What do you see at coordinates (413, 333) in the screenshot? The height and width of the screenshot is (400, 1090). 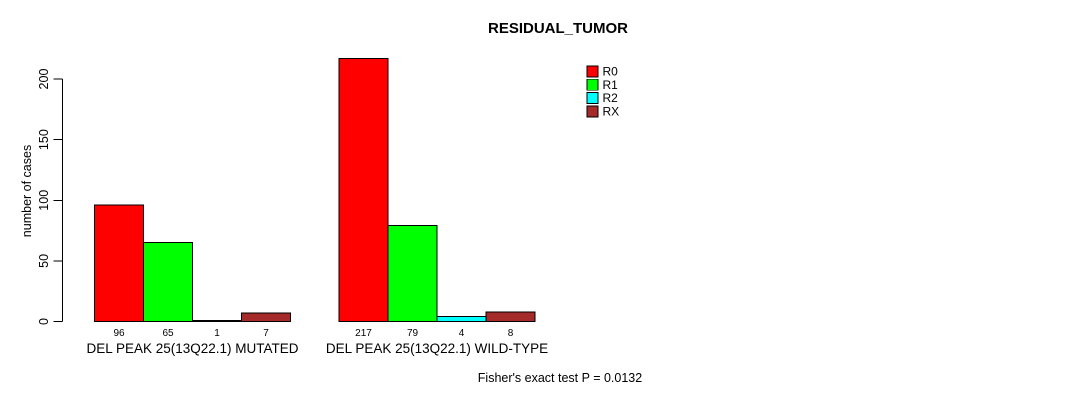 I see `bar-value-label: 79` at bounding box center [413, 333].